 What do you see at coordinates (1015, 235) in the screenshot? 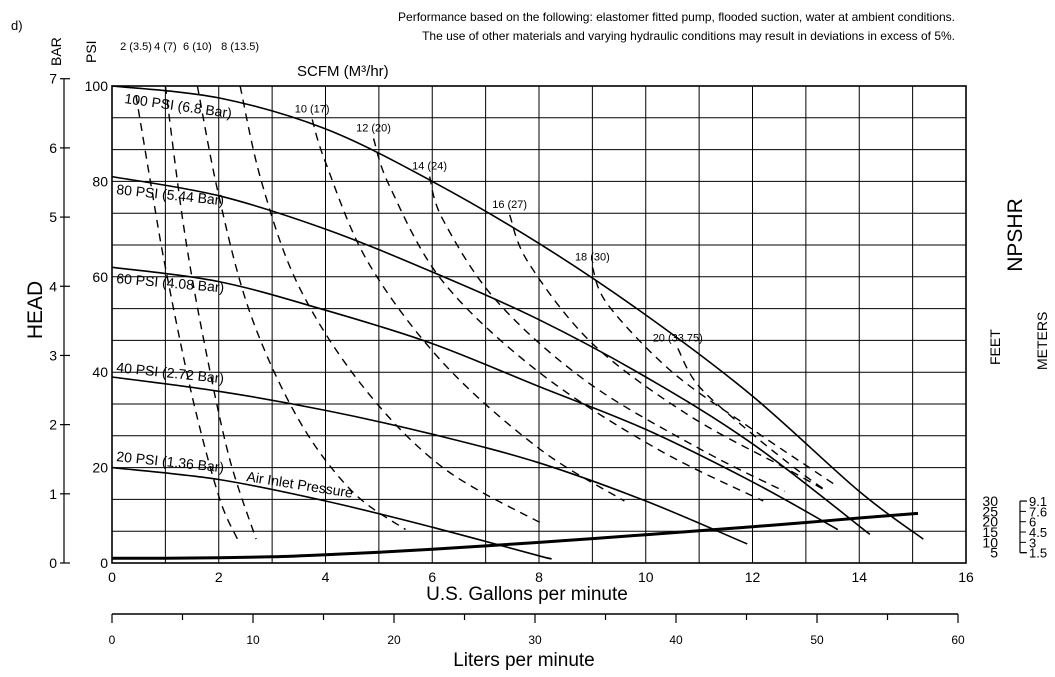
I see `npshr-axis-title: NPSHR` at bounding box center [1015, 235].